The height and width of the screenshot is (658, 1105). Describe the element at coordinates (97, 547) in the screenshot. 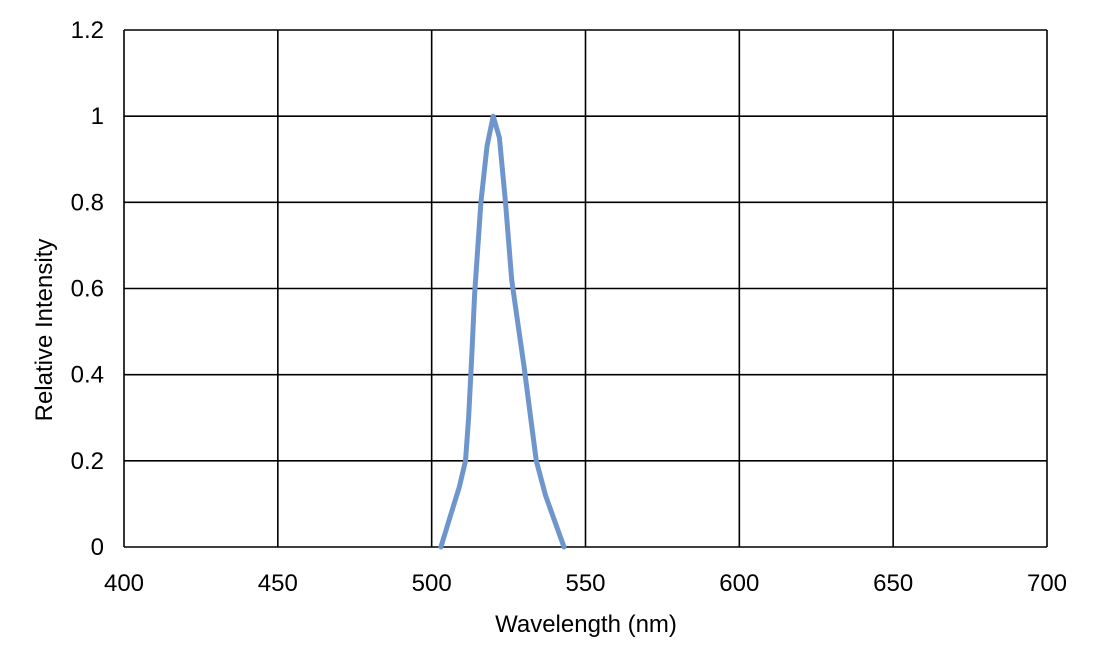

I see `y-tick-label: 0` at that location.